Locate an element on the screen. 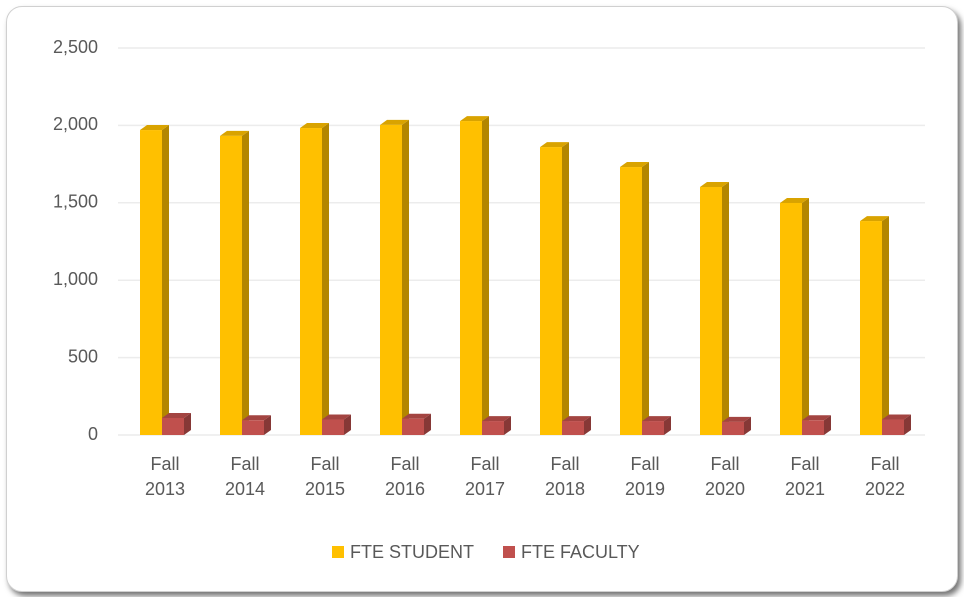 This screenshot has width=964, height=597. y-tick-label: 0 is located at coordinates (93, 434).